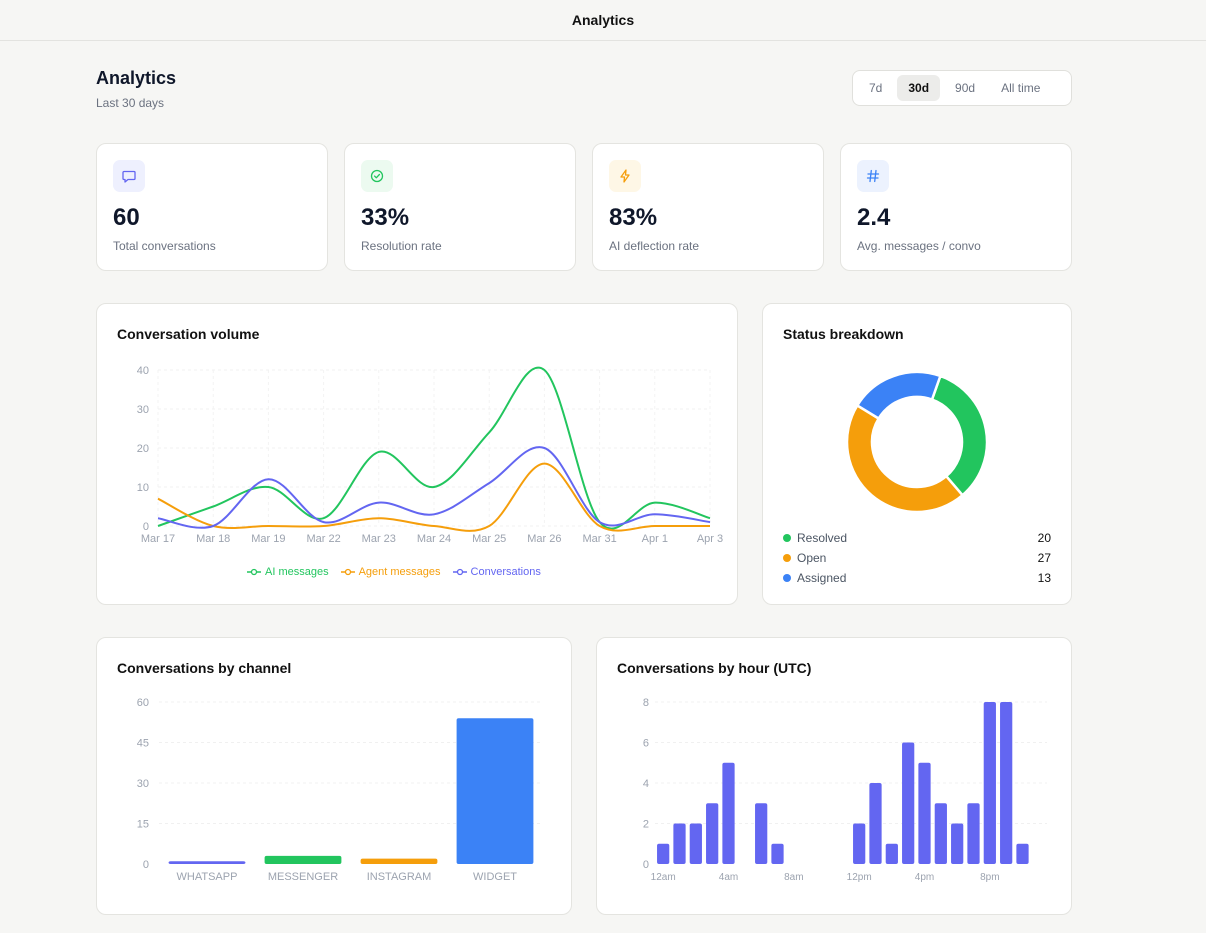 This screenshot has width=1206, height=933. What do you see at coordinates (496, 572) in the screenshot?
I see `legend-item-conversations: Conversations` at bounding box center [496, 572].